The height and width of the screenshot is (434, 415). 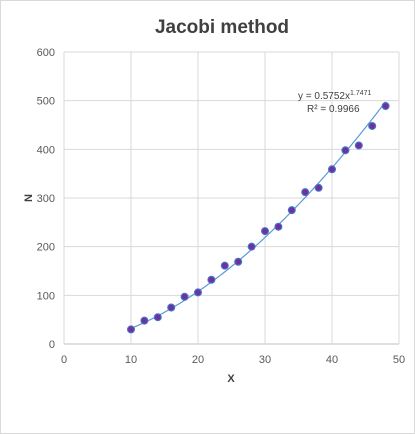 I want to click on y-tick-label: 400, so click(x=46, y=150).